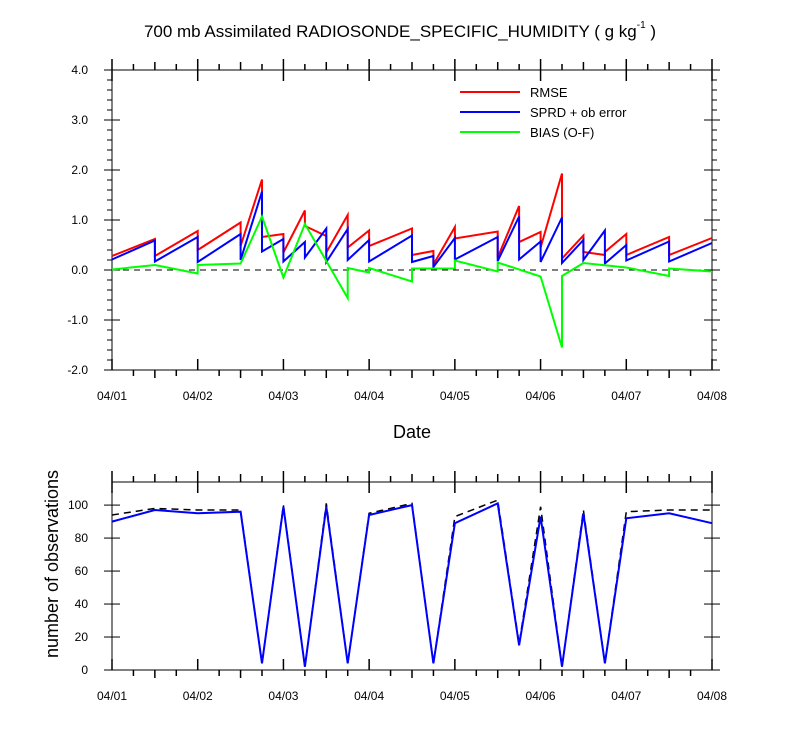  Describe the element at coordinates (78, 505) in the screenshot. I see `y-tick-label: 100` at that location.